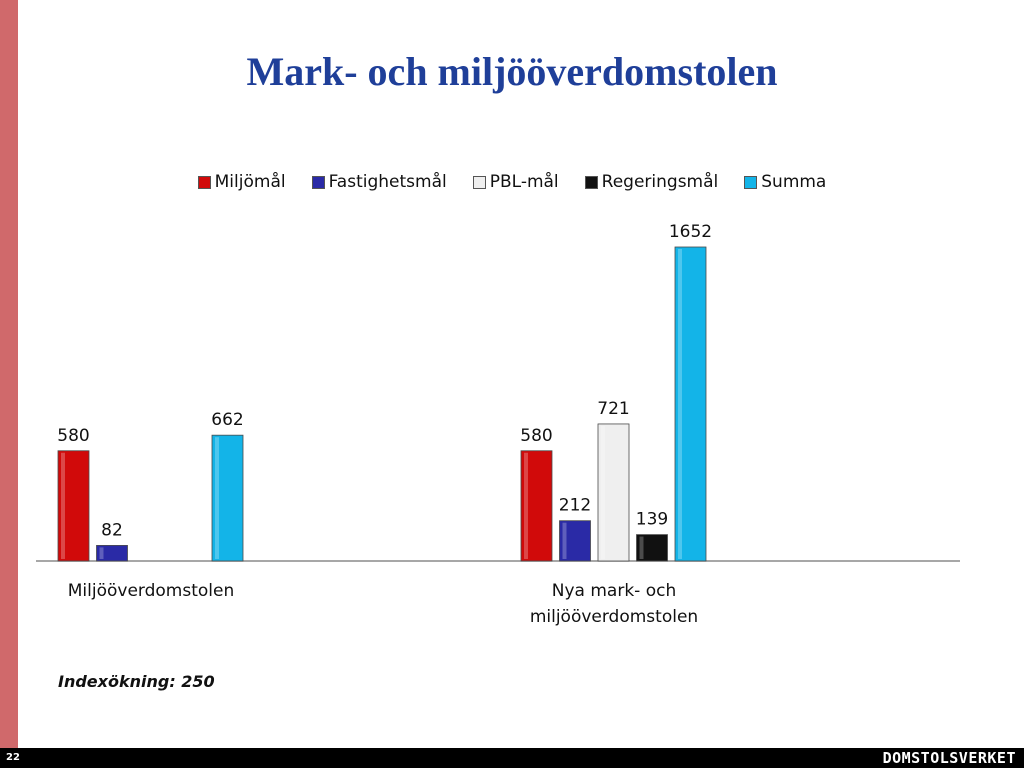  I want to click on category-label: Nya mark- och, so click(614, 591).